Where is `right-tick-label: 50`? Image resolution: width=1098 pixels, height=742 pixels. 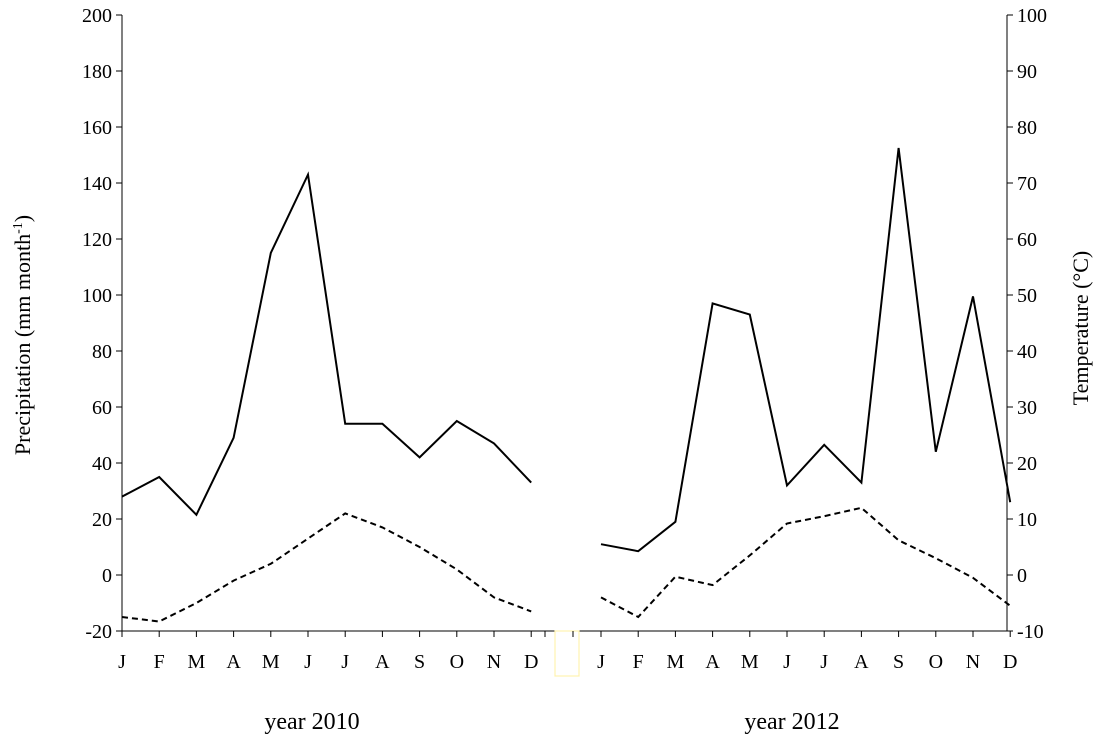
right-tick-label: 50 is located at coordinates (1027, 296).